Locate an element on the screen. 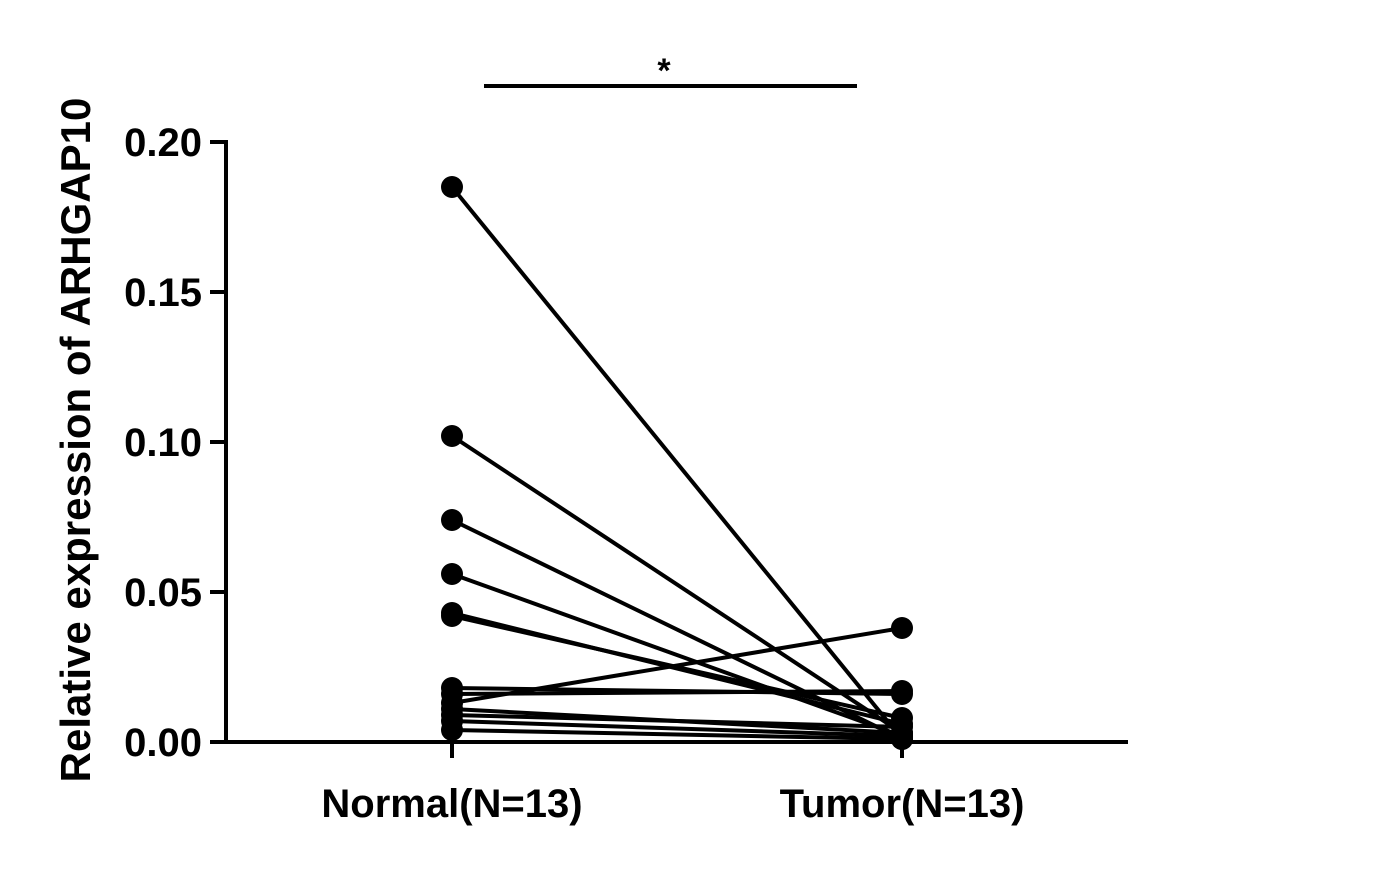 The image size is (1382, 883). x-category-label: Normal(N=13) is located at coordinates (451, 804).